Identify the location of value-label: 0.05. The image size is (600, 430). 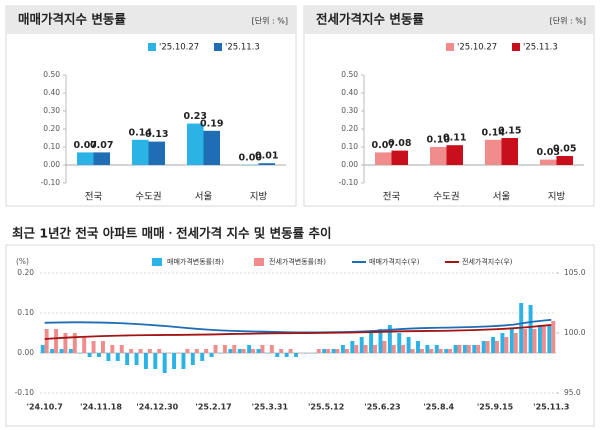
(564, 149).